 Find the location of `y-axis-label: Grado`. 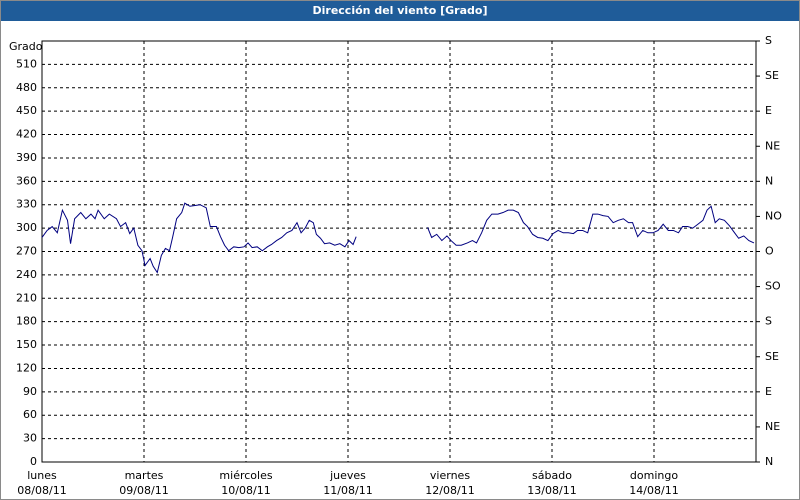

y-axis-label: Grado is located at coordinates (26, 46).